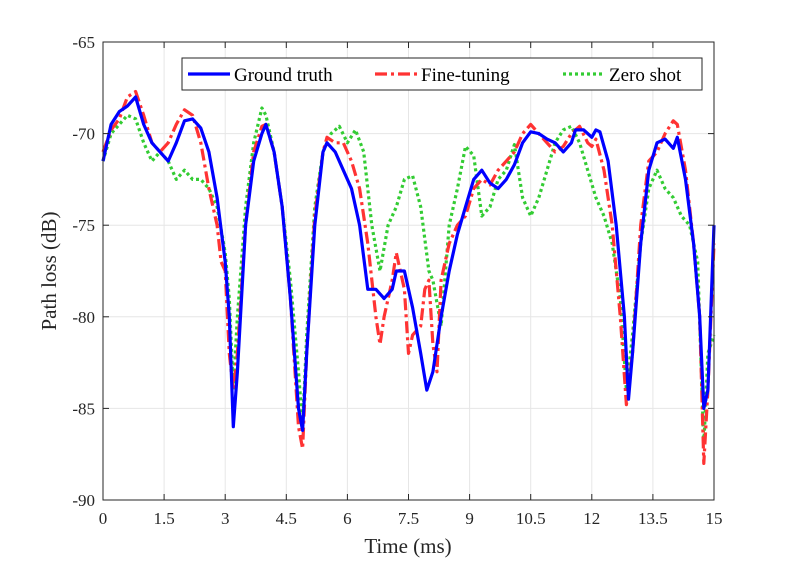 The width and height of the screenshot is (789, 564). Describe the element at coordinates (465, 75) in the screenshot. I see `legend-label: Fine-tuning` at that location.